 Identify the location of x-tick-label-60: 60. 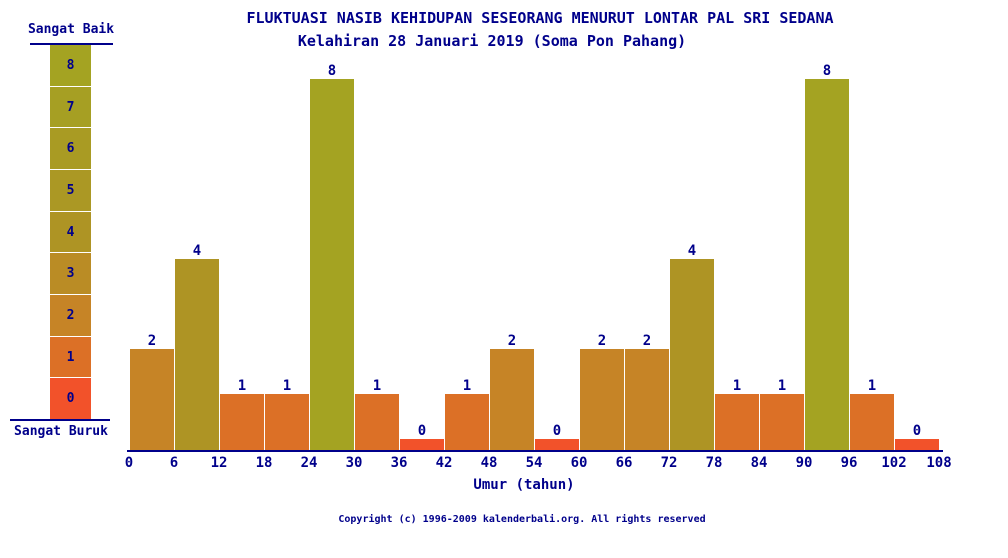
(579, 463).